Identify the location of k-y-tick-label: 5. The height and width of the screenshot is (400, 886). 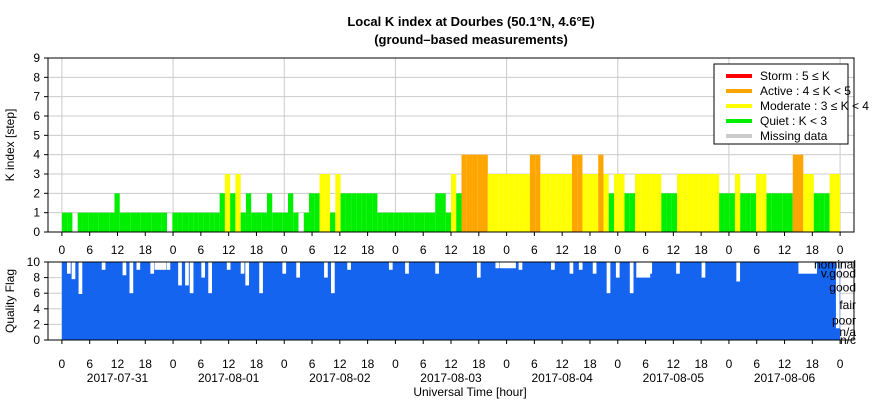
(36, 135).